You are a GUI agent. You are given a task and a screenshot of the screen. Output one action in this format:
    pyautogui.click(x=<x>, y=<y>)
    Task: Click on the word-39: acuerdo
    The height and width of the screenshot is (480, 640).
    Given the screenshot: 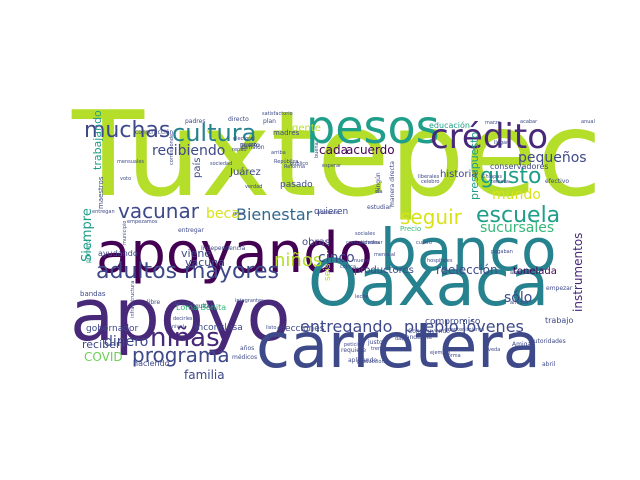 What is the action you would take?
    pyautogui.click(x=370, y=150)
    